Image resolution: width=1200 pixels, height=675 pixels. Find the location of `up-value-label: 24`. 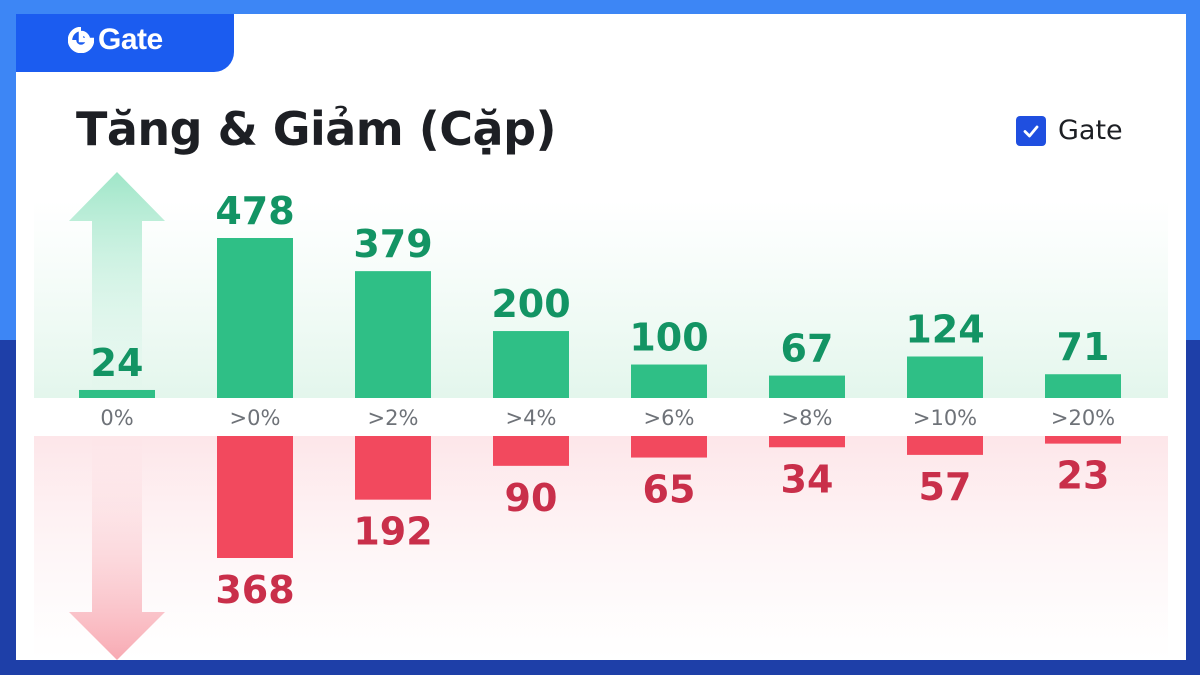

up-value-label: 24 is located at coordinates (117, 363).